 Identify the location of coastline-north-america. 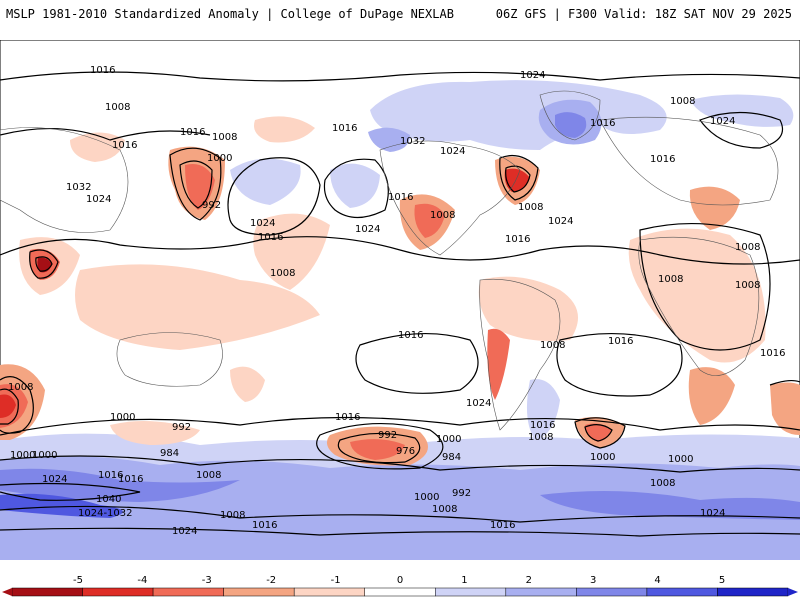
(450, 198).